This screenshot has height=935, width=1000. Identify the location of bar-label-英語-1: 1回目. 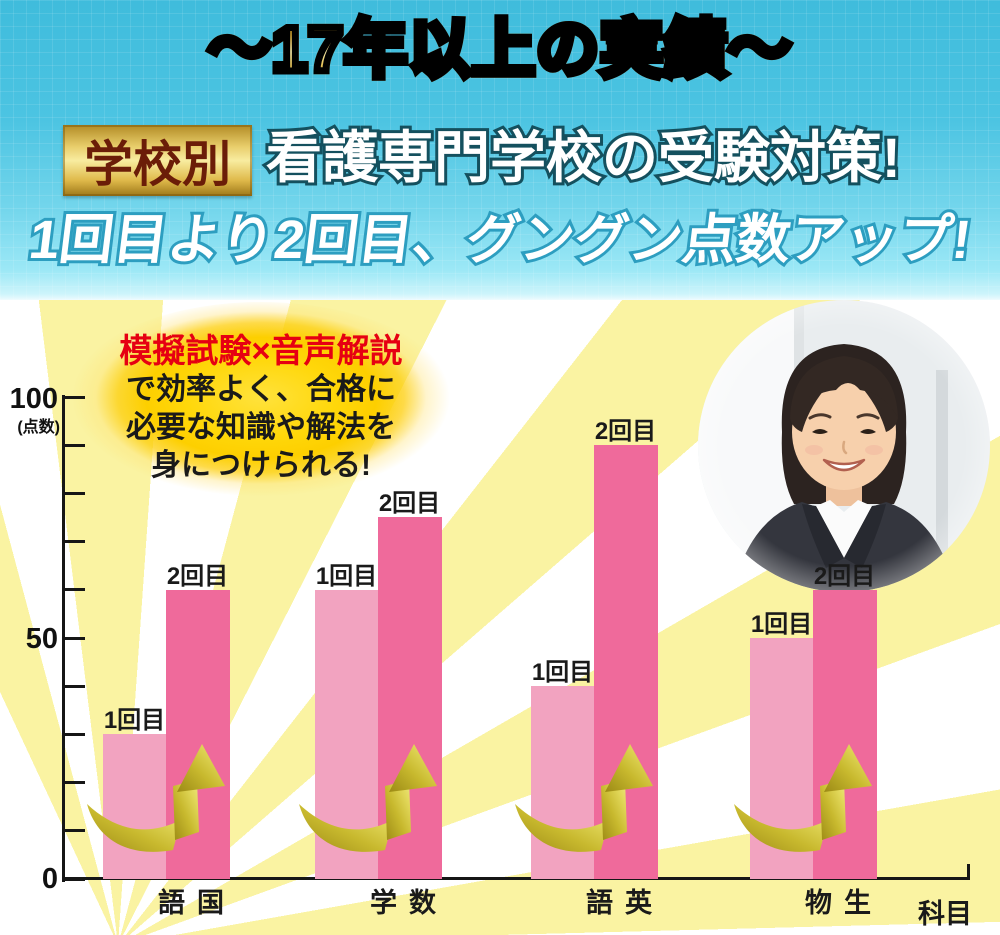
(562, 672).